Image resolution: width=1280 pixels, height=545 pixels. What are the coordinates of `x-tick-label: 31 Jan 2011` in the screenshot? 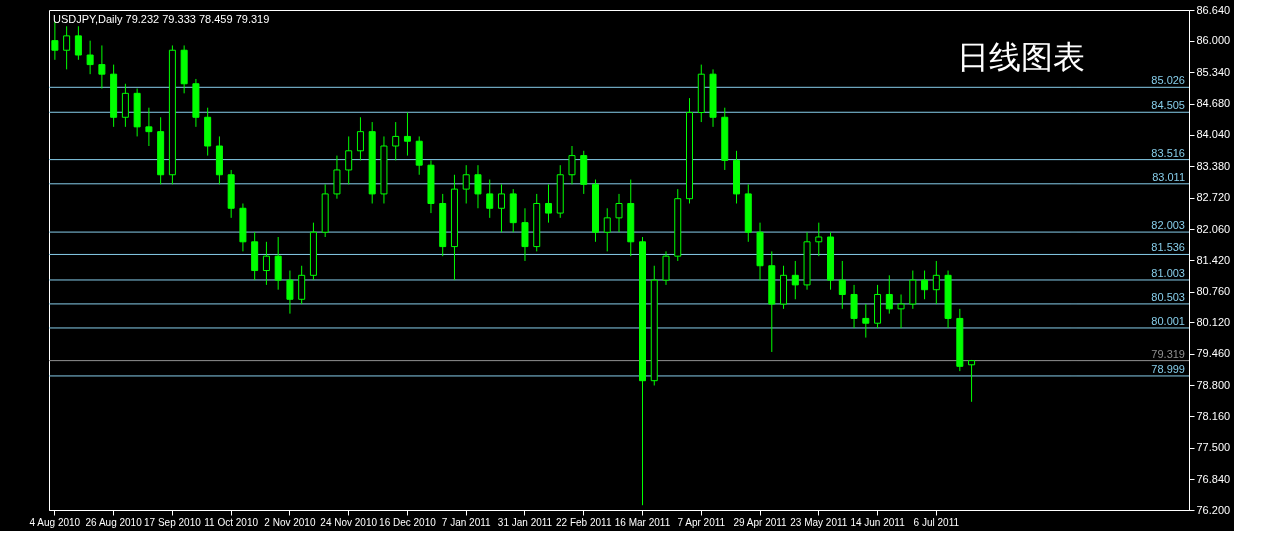 It's located at (525, 522).